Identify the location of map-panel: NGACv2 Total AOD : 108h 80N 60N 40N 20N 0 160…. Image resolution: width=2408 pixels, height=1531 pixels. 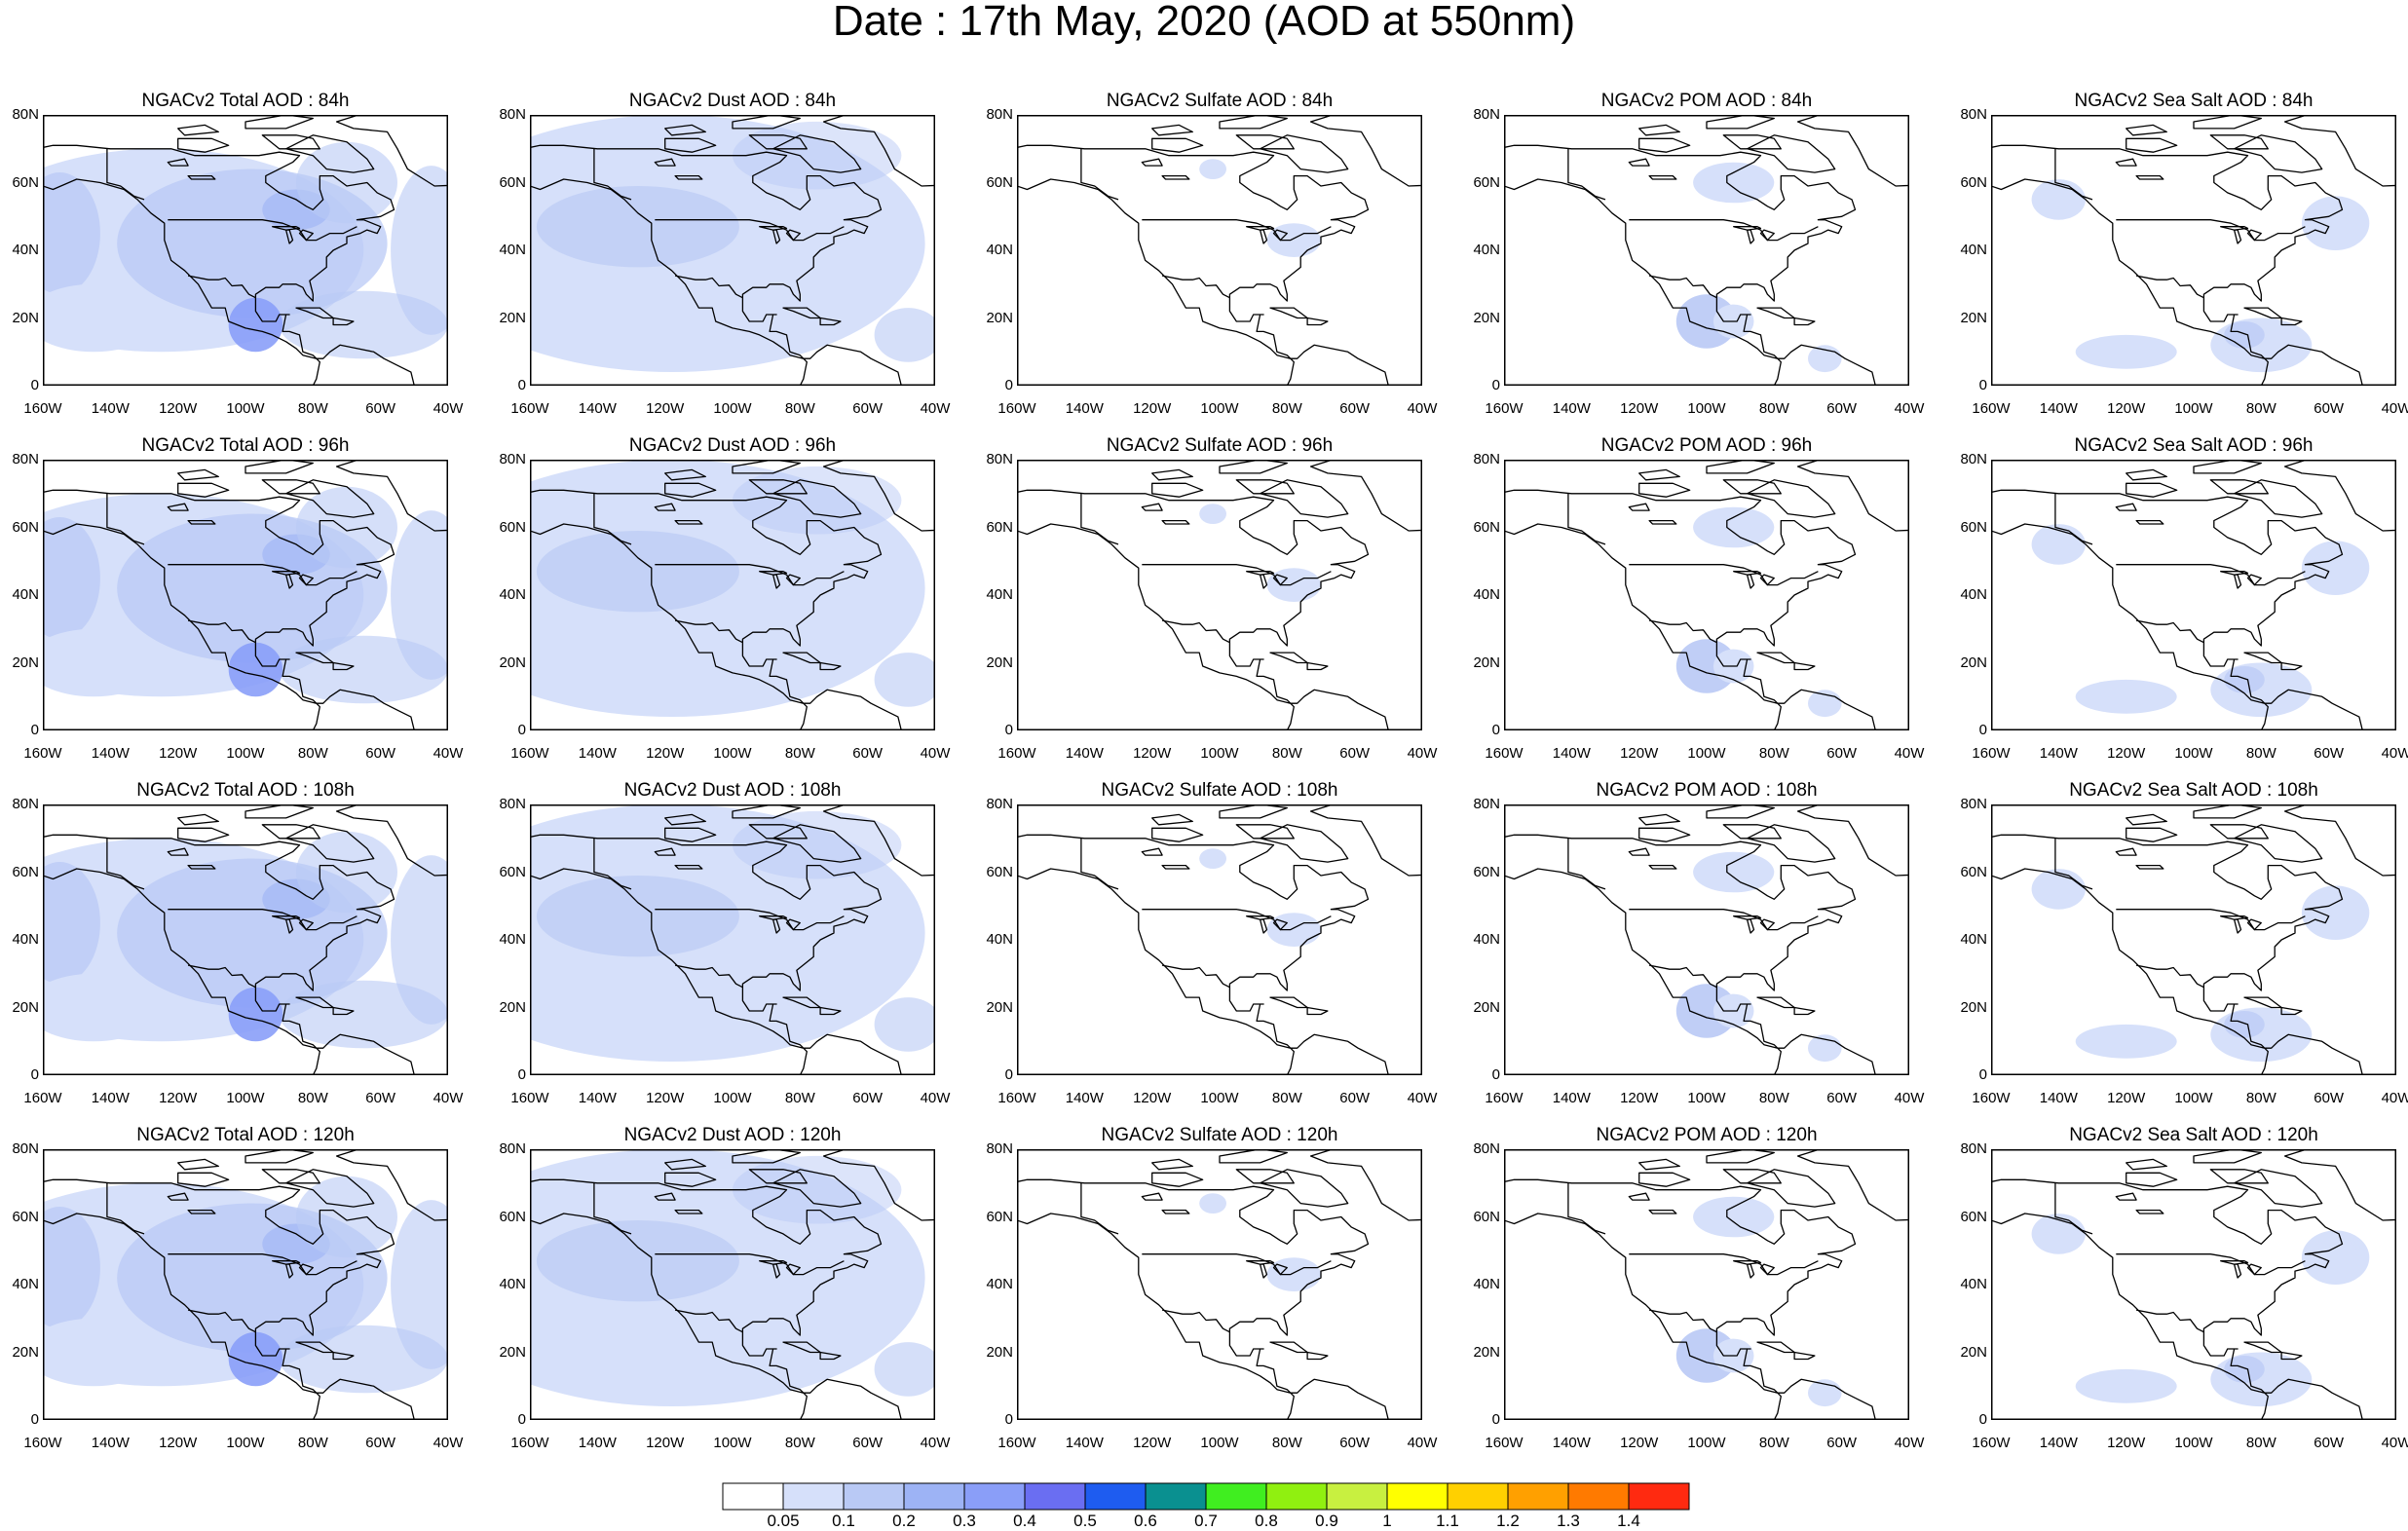
(243, 951).